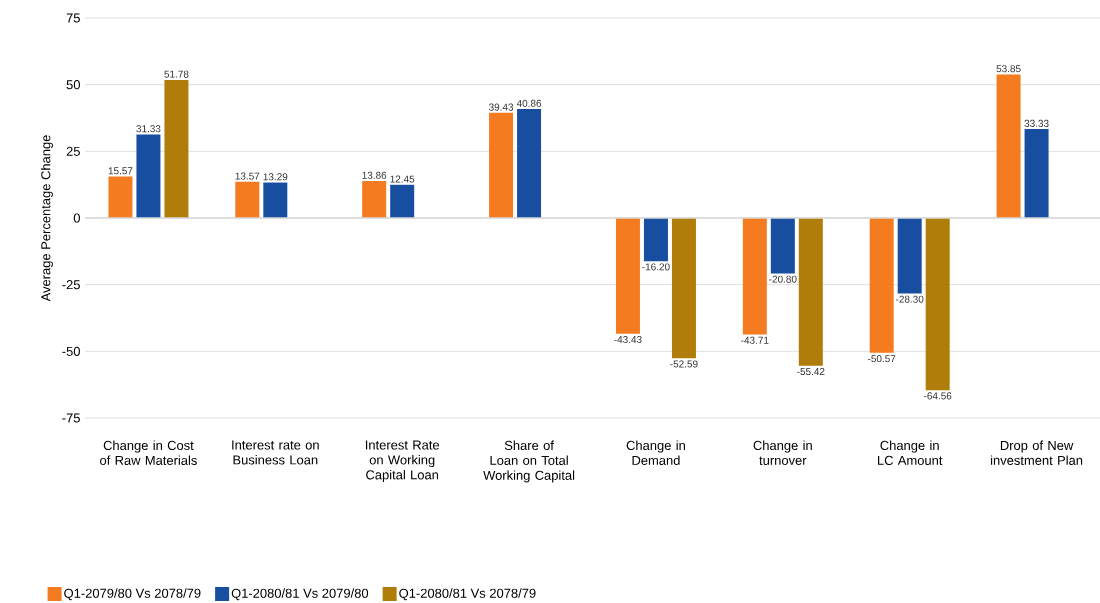  Describe the element at coordinates (71, 285) in the screenshot. I see `y-tick-label: -25` at that location.